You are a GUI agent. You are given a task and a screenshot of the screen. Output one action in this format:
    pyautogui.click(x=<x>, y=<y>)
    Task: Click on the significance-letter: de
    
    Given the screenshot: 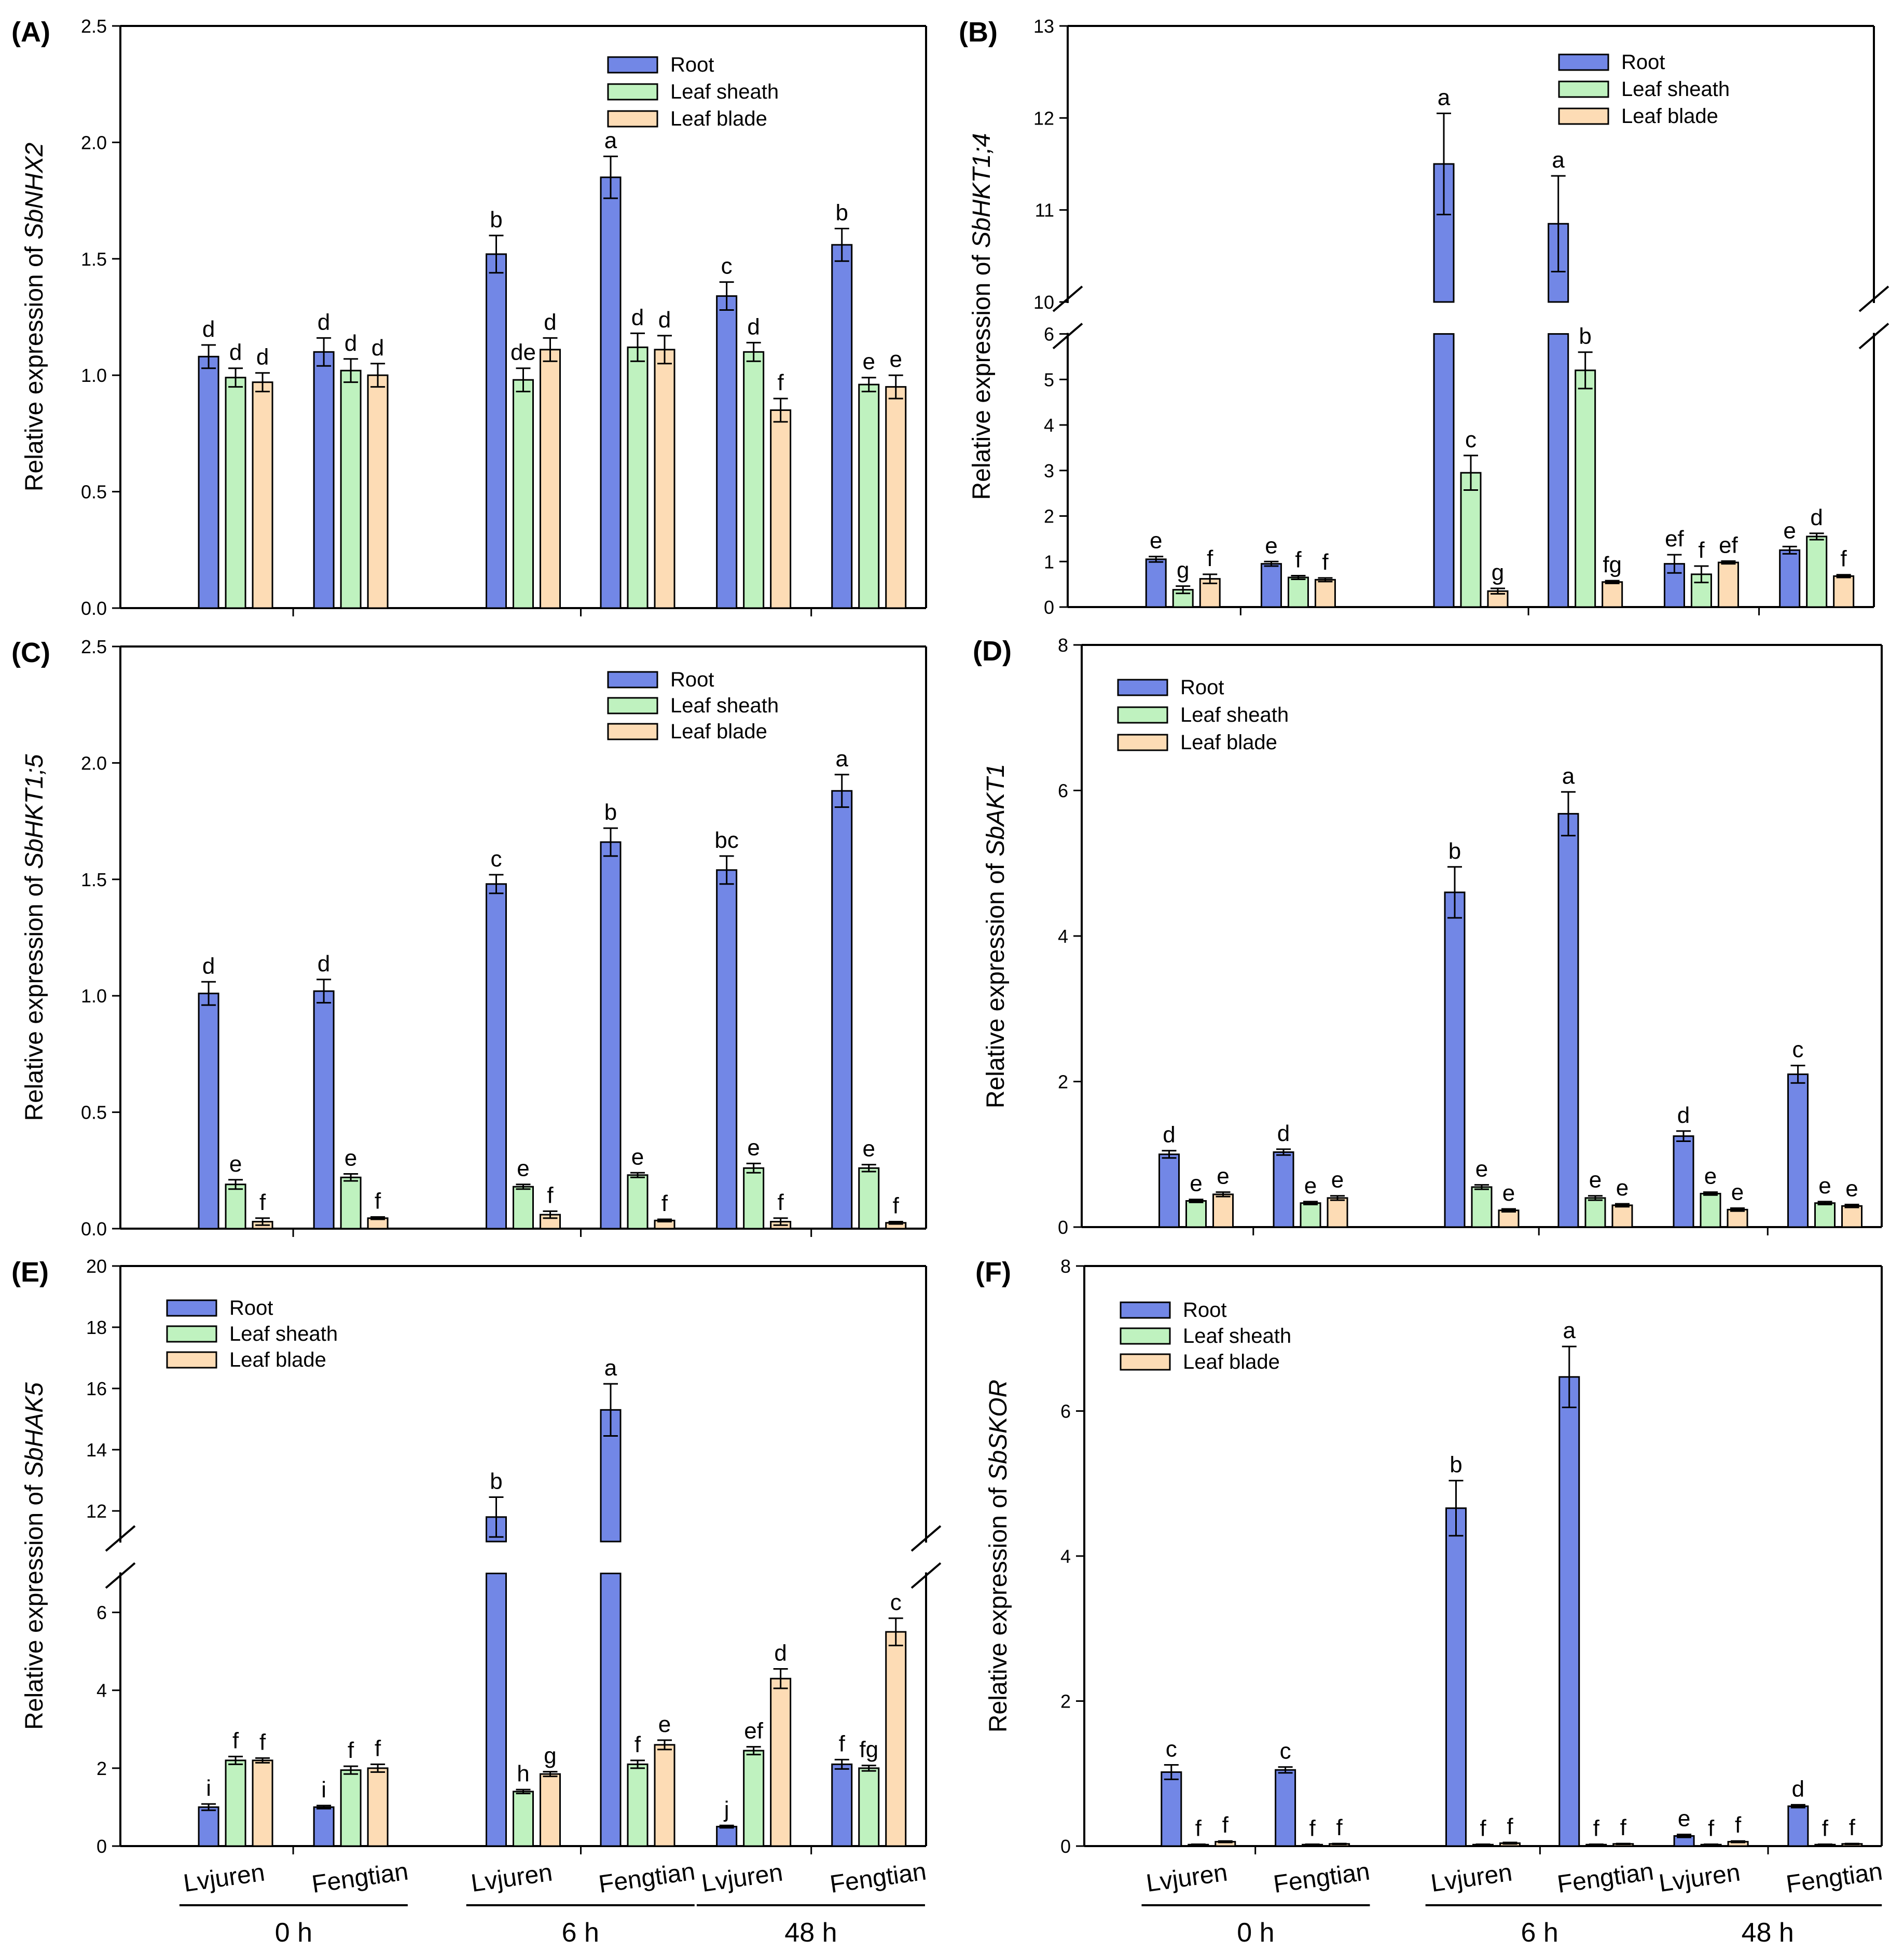 What is the action you would take?
    pyautogui.click(x=523, y=352)
    